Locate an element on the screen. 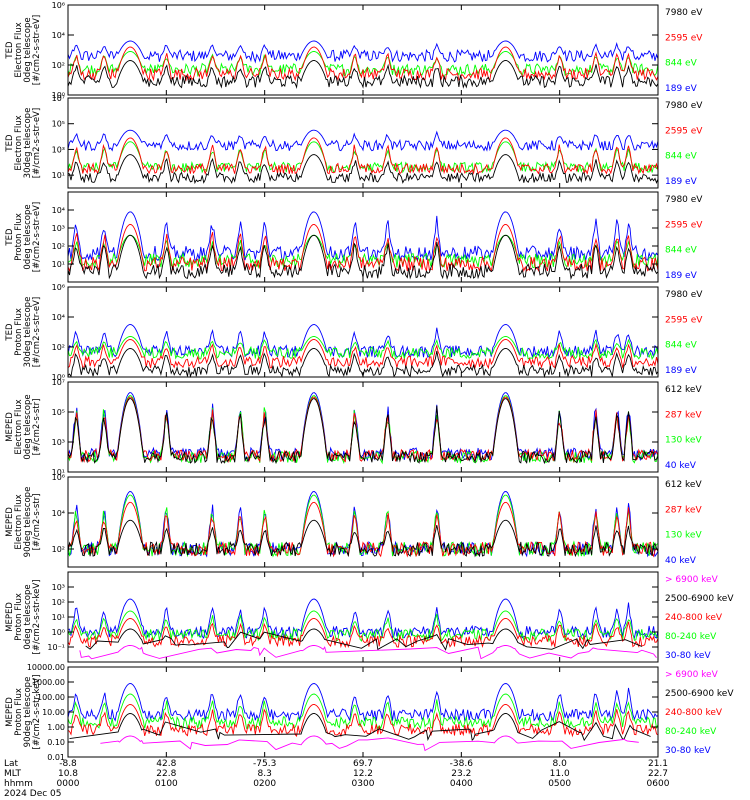 The width and height of the screenshot is (750, 800). time-axis-row-label: Lat is located at coordinates (11, 764).